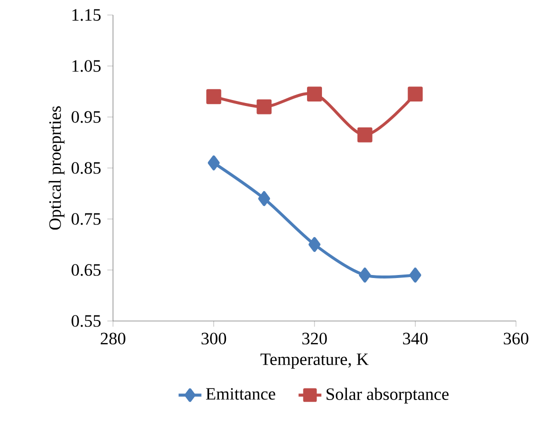 The height and width of the screenshot is (429, 555). What do you see at coordinates (86, 117) in the screenshot?
I see `y-tick-label: 0.95` at bounding box center [86, 117].